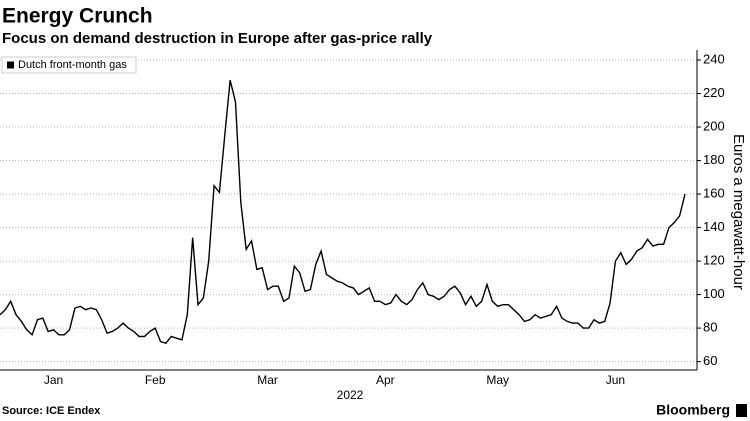 Image resolution: width=750 pixels, height=421 pixels. Describe the element at coordinates (710, 327) in the screenshot. I see `y-tick-label: 80` at that location.